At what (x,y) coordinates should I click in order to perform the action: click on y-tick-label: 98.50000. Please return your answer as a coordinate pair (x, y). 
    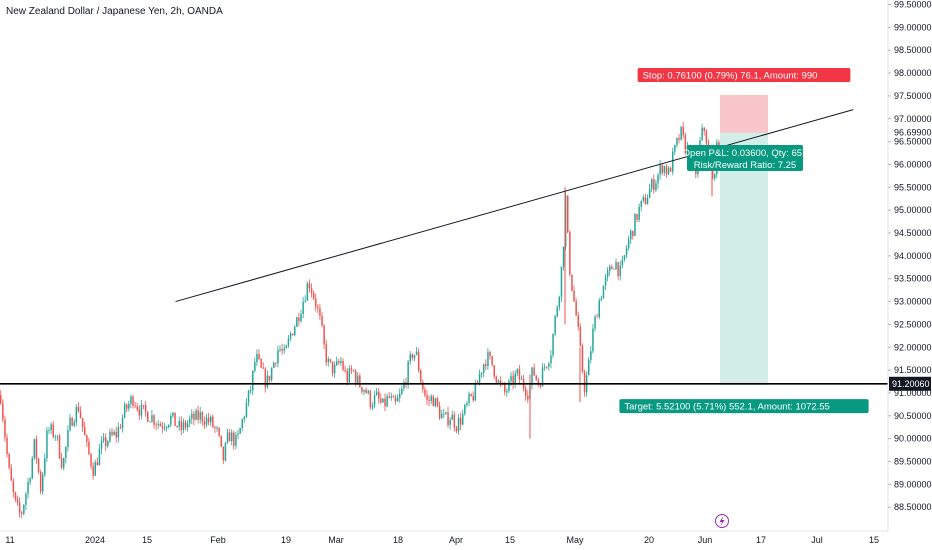
    Looking at the image, I should click on (913, 50).